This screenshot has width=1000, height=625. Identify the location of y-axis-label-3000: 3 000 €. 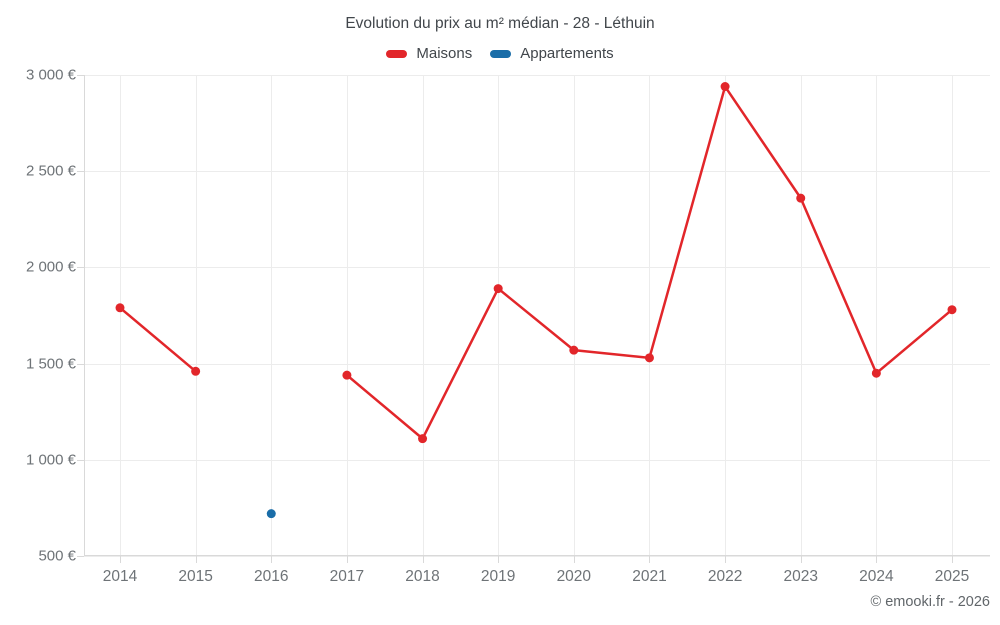
(50, 75).